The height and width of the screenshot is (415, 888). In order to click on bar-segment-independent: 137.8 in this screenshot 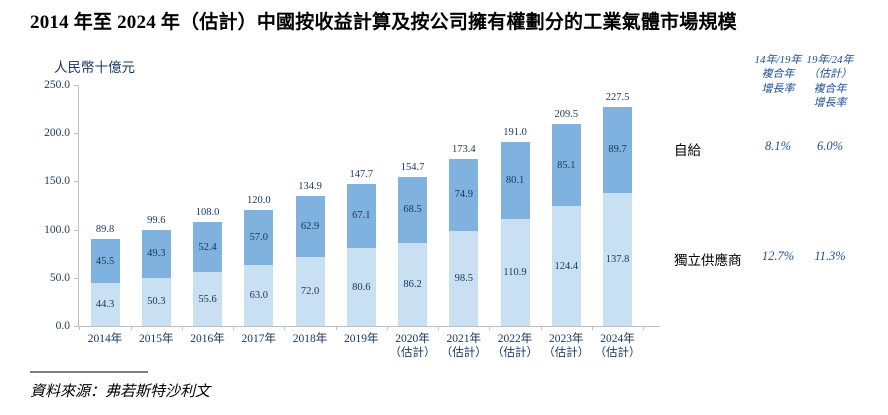, I will do `click(617, 259)`.